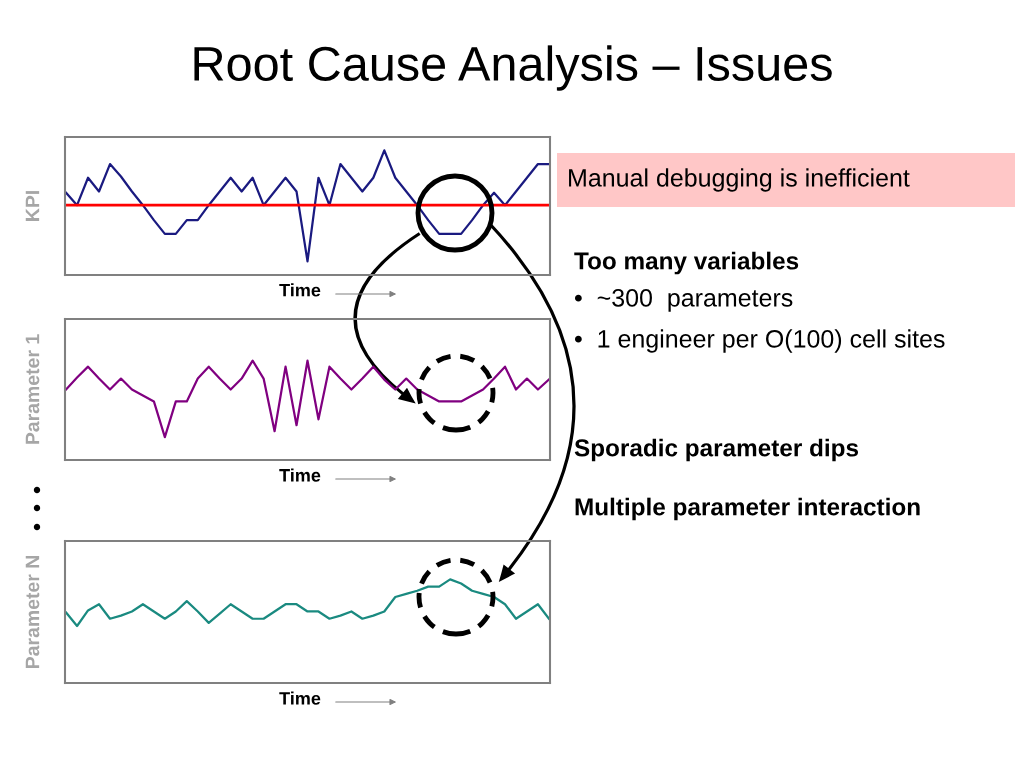  I want to click on chart-title: Root Cause Analysis – Issues, so click(513, 68).